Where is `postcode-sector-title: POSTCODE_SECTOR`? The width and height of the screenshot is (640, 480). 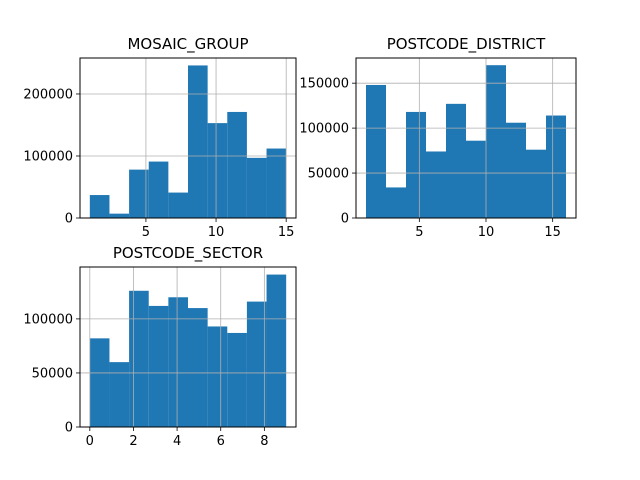
postcode-sector-title: POSTCODE_SECTOR is located at coordinates (188, 253).